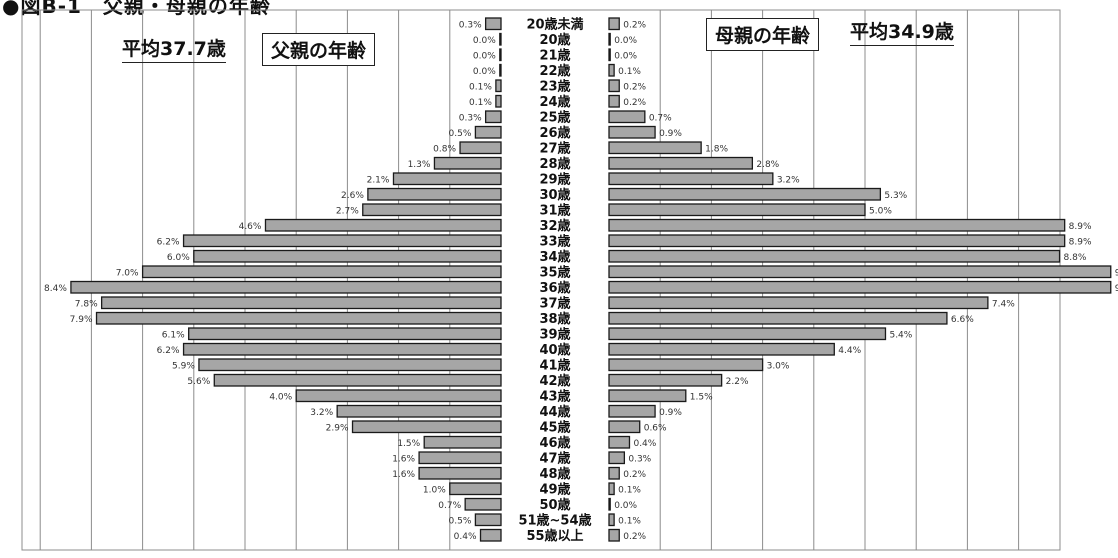 This screenshot has height=558, width=1118. Describe the element at coordinates (962, 320) in the screenshot. I see `mother-value-label: 6.6%` at that location.